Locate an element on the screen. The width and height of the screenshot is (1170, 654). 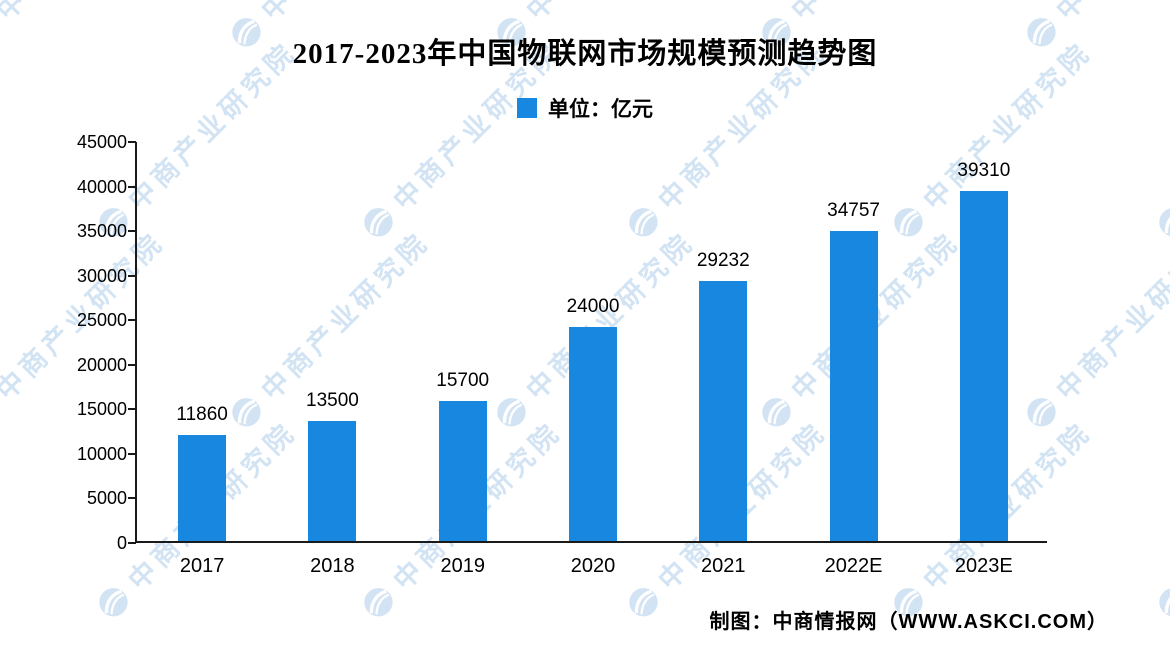
bar-value-label: 34757 is located at coordinates (853, 211).